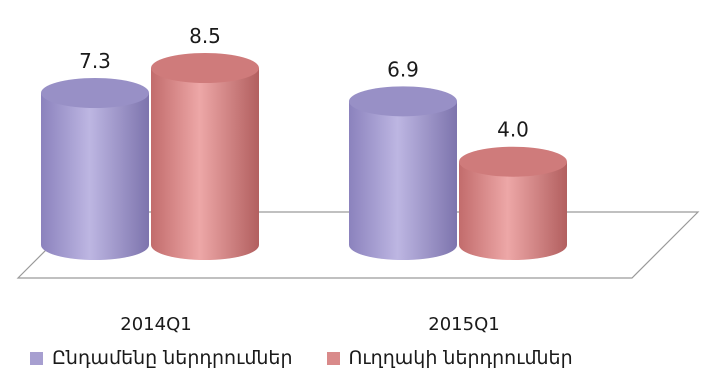 The height and width of the screenshot is (381, 702). I want to click on legend-item-direct: Ուղղակի ներդրումներ, so click(449, 358).